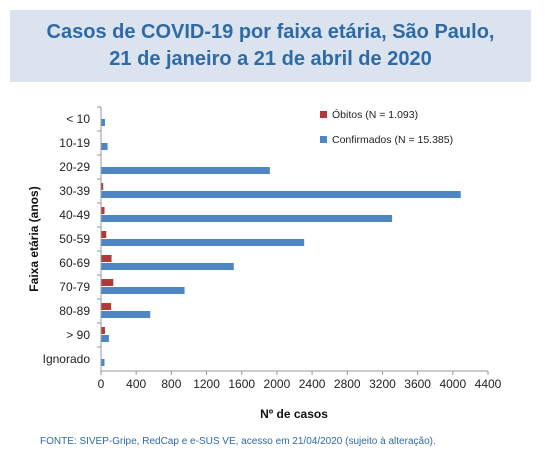  What do you see at coordinates (382, 384) in the screenshot?
I see `x-tick-label: 3200` at bounding box center [382, 384].